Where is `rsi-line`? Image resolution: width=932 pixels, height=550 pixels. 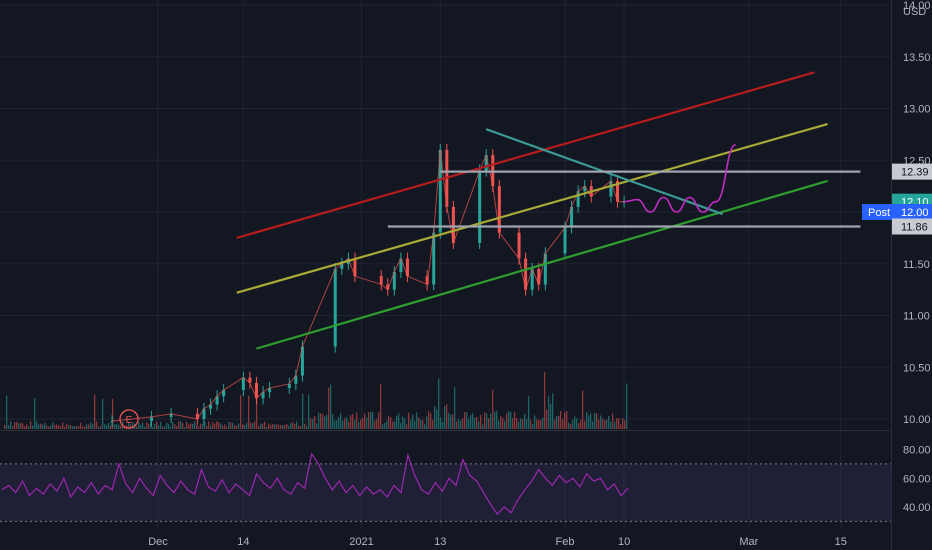 rsi-line is located at coordinates (315, 484).